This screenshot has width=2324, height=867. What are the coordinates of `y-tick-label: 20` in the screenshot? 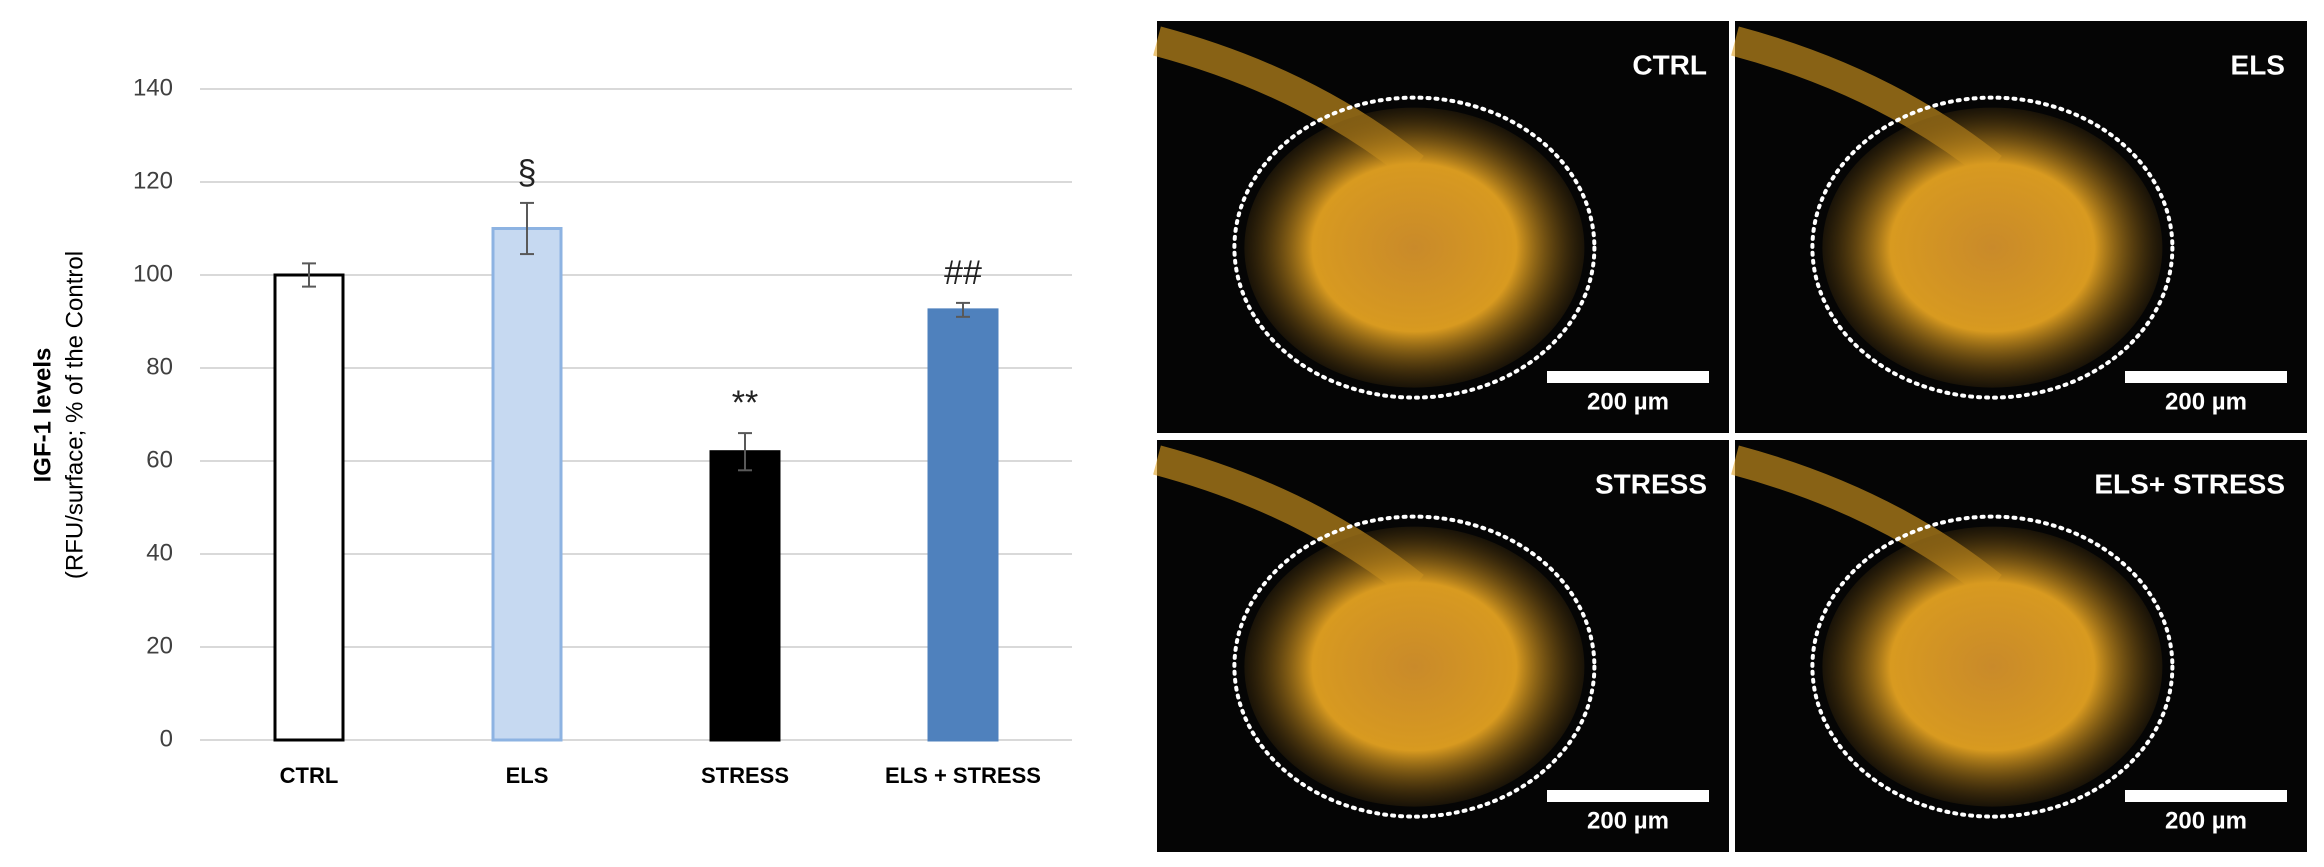 It's located at (159, 645).